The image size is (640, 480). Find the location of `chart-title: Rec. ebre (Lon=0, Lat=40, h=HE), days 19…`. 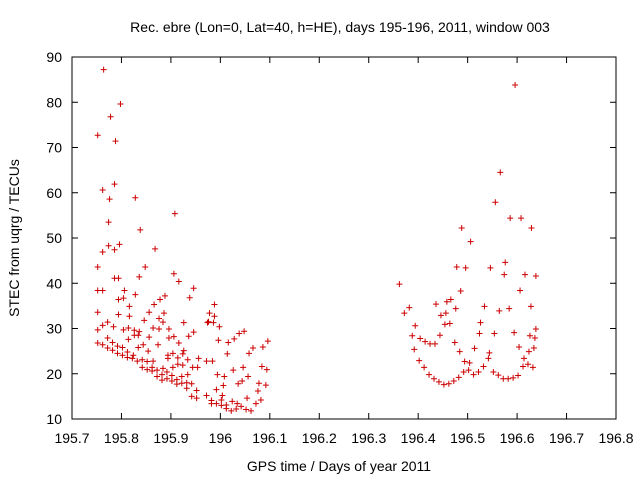

chart-title: Rec. ebre (Lon=0, Lat=40, h=HE), days 19… is located at coordinates (340, 27).